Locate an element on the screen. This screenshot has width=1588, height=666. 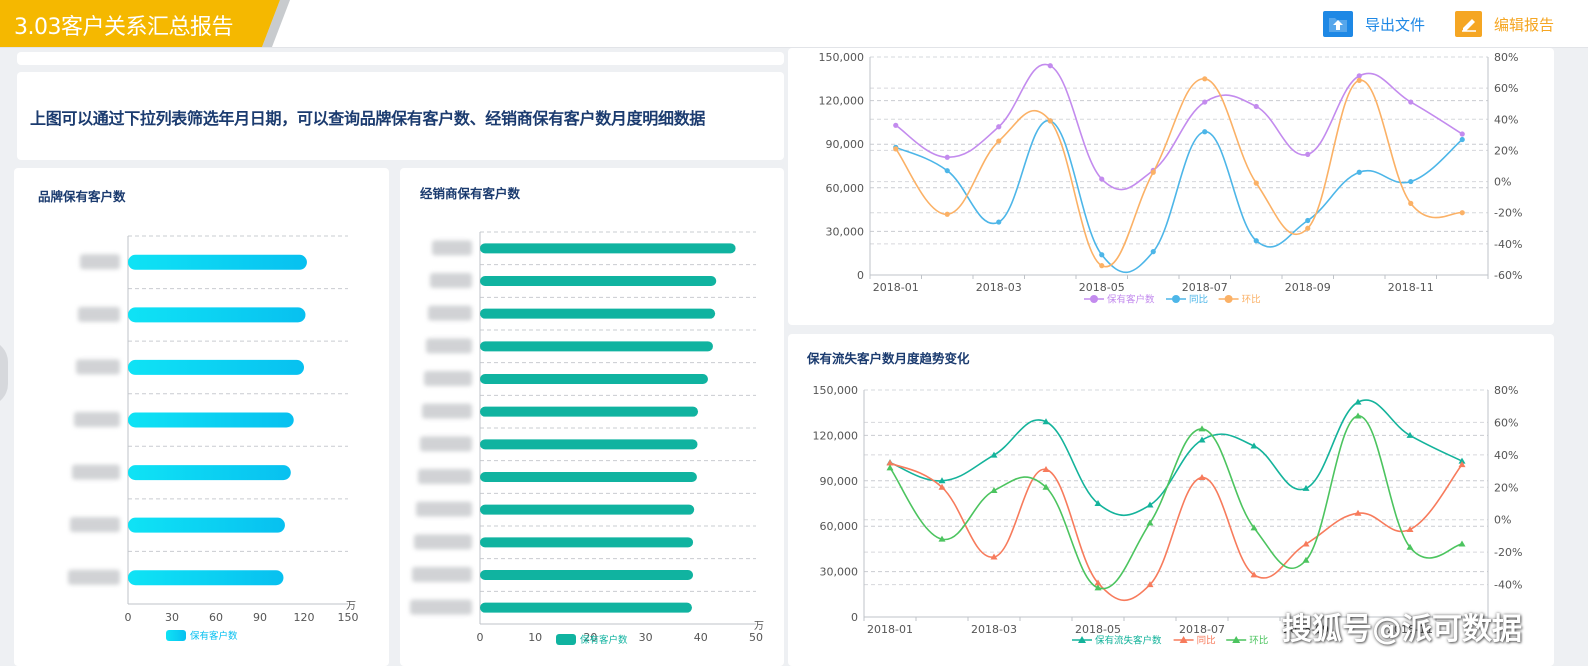
side-collapse-handle is located at coordinates (4, 373).